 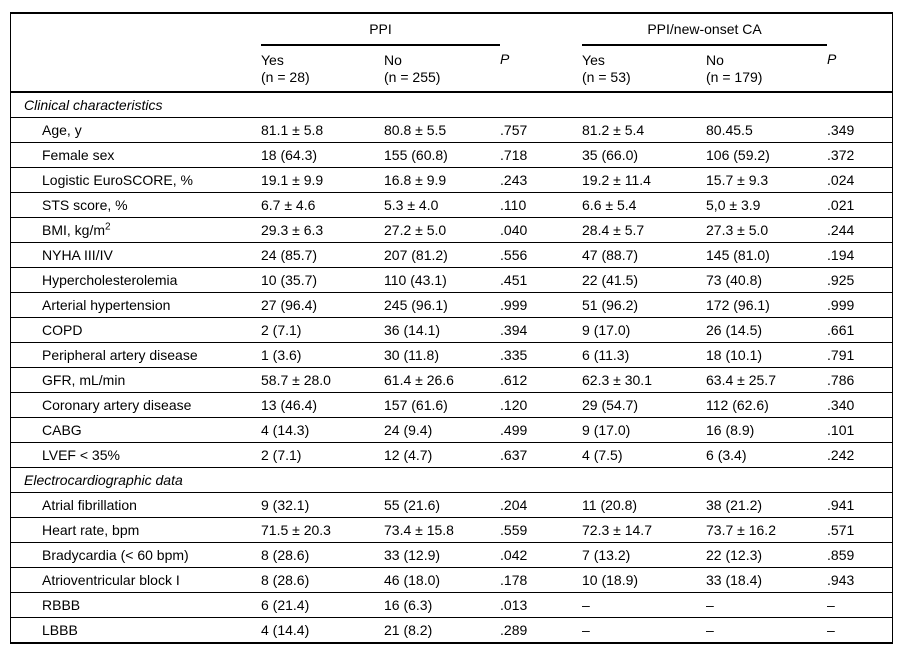 What do you see at coordinates (541, 130) in the screenshot?
I see `value-cell: .757` at bounding box center [541, 130].